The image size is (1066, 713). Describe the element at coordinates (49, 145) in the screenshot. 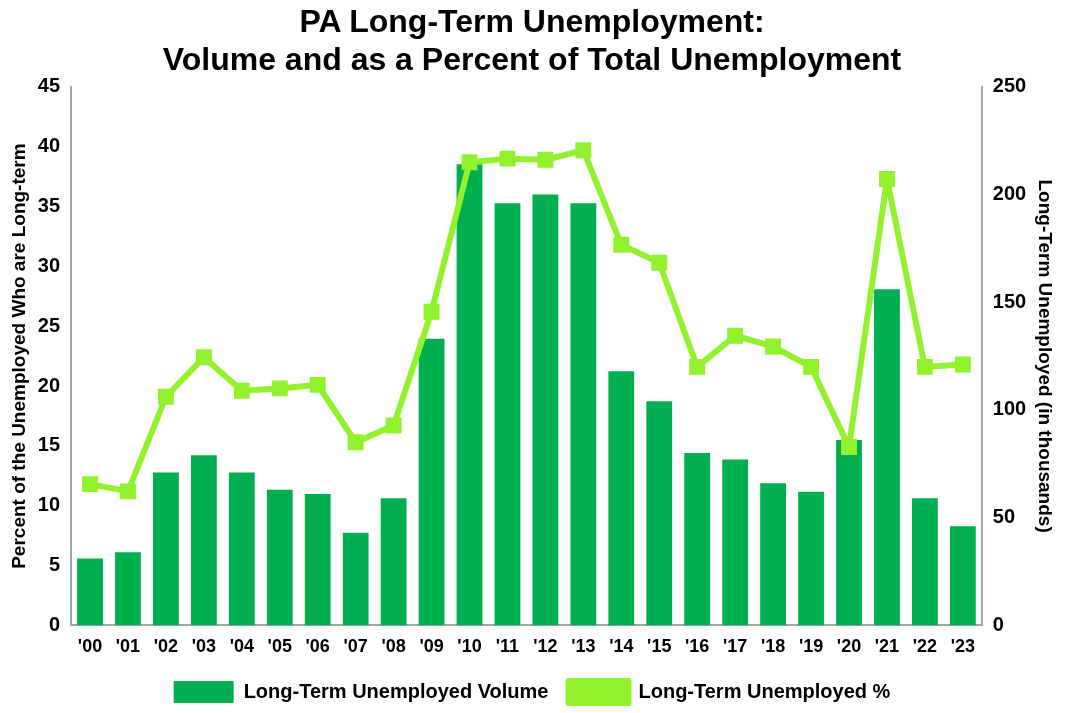

I see `y-tick-label: 40` at that location.